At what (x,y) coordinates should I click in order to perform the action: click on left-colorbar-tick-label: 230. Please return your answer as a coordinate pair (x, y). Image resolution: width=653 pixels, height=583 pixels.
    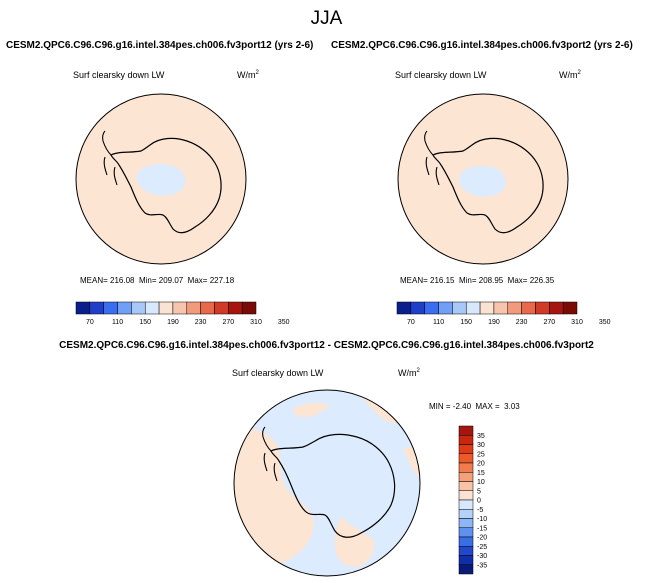
    Looking at the image, I should click on (201, 322).